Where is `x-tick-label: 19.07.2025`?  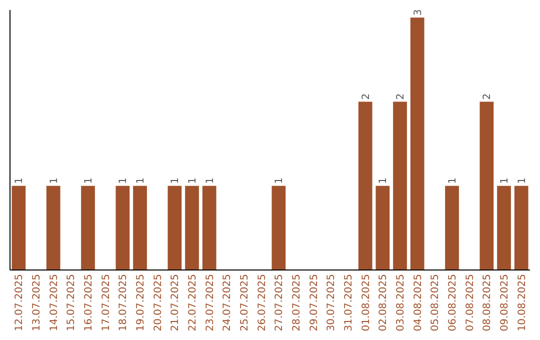
x-tick-label: 19.07.2025 is located at coordinates (141, 303).